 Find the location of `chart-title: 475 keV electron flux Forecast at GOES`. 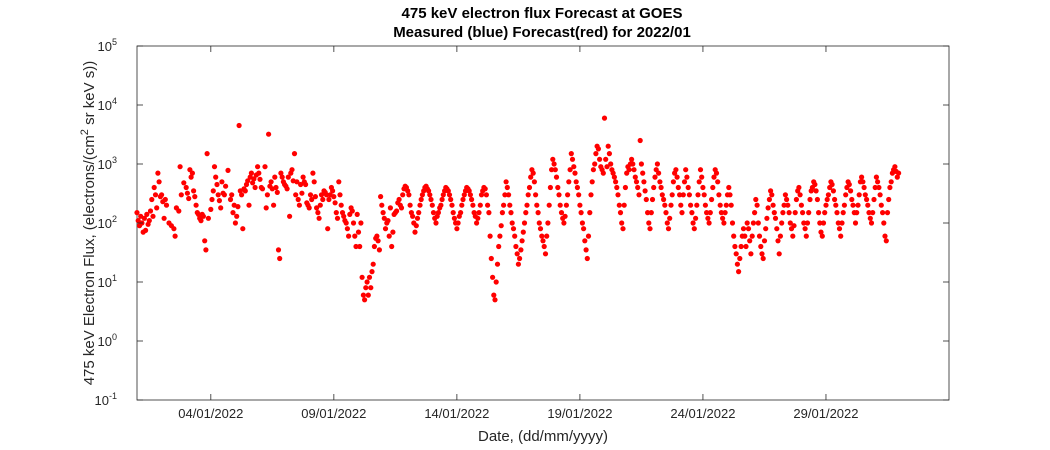

chart-title: 475 keV electron flux Forecast at GOES is located at coordinates (542, 13).